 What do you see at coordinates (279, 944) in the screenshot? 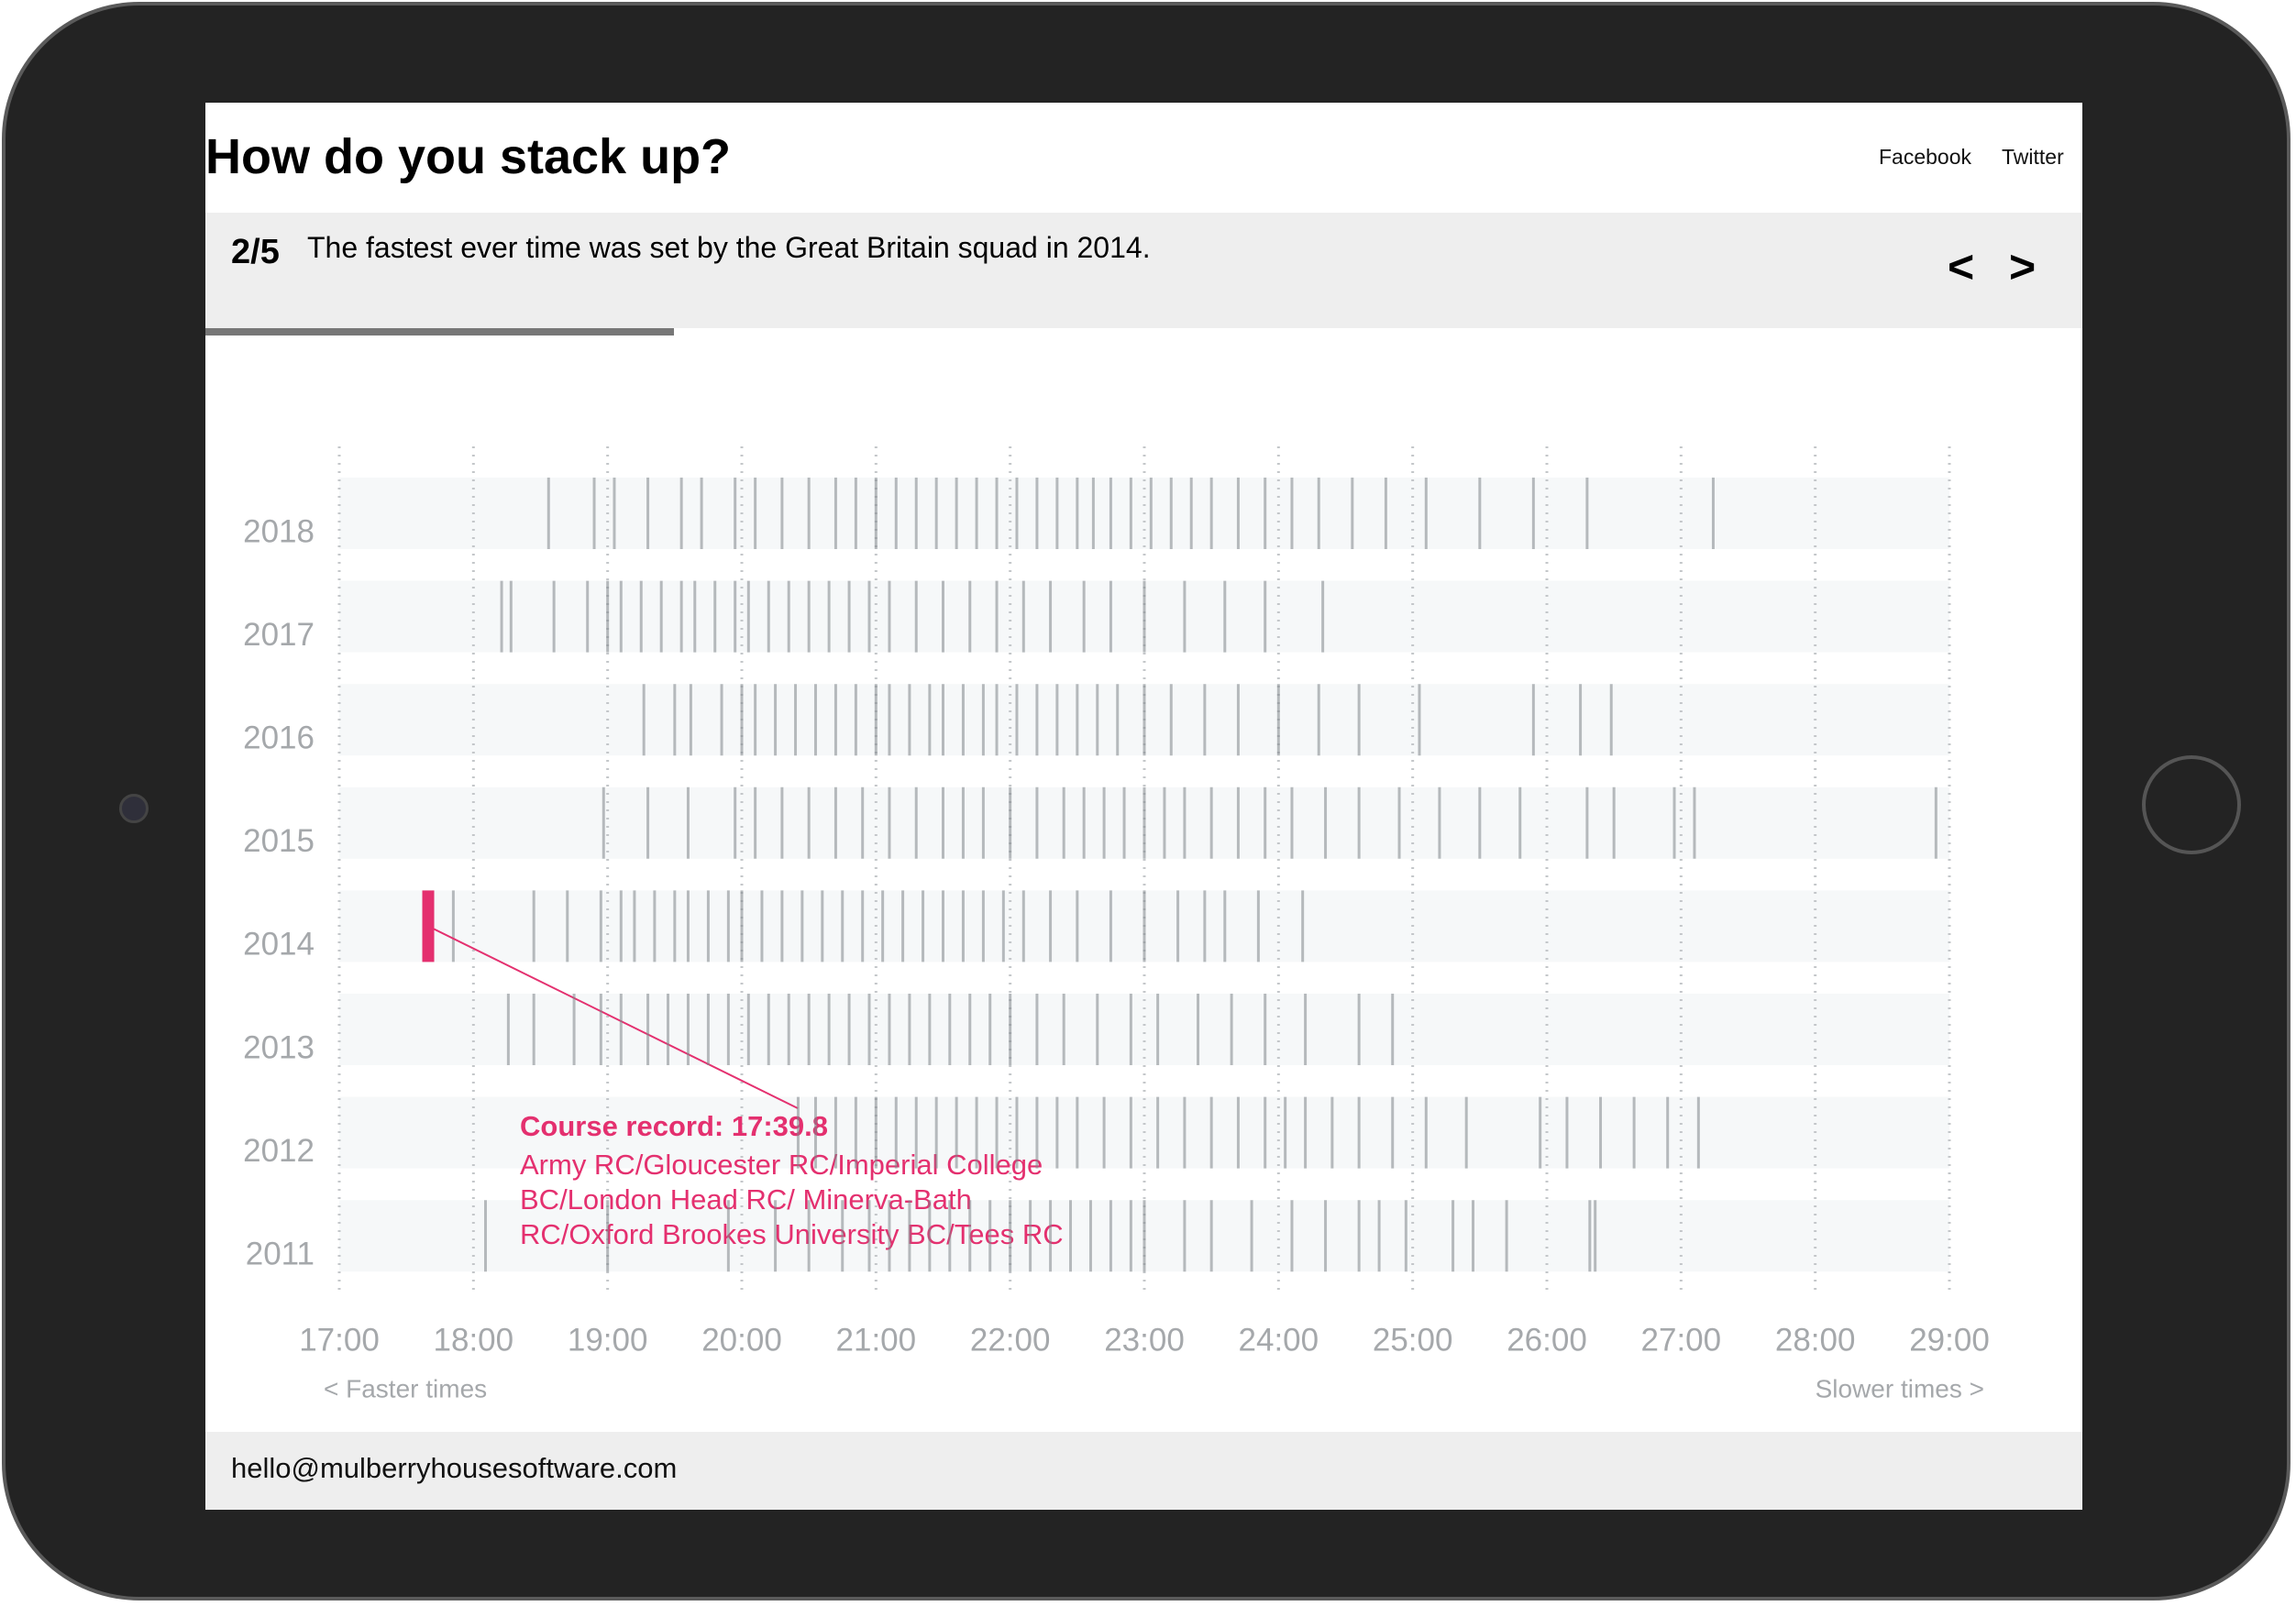
I see `row-label: 2014` at bounding box center [279, 944].